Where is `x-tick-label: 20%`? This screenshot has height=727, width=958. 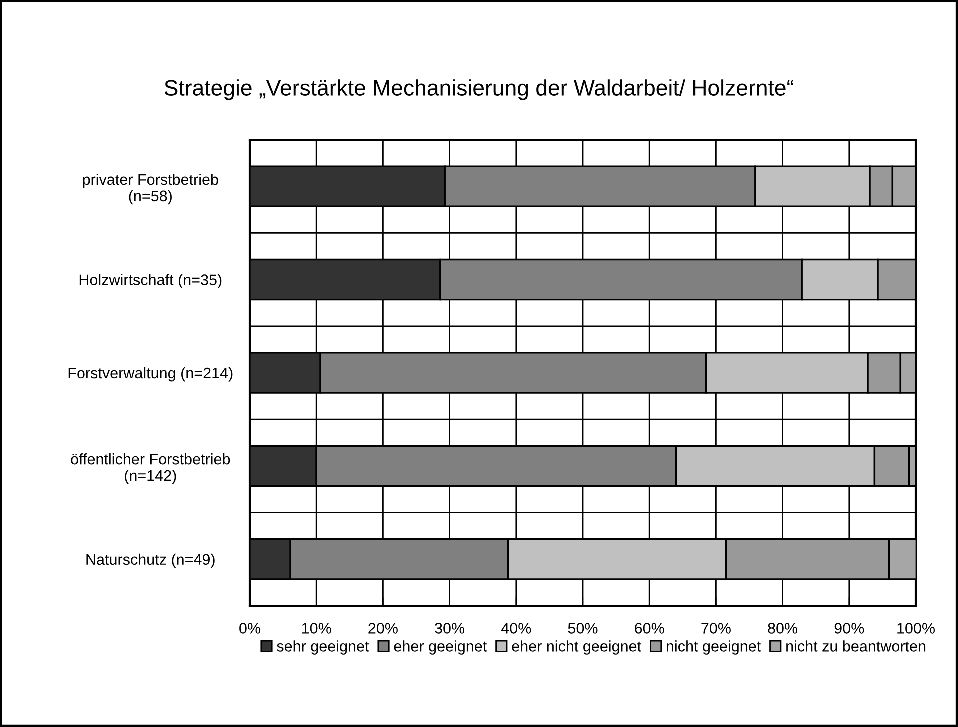 x-tick-label: 20% is located at coordinates (383, 628).